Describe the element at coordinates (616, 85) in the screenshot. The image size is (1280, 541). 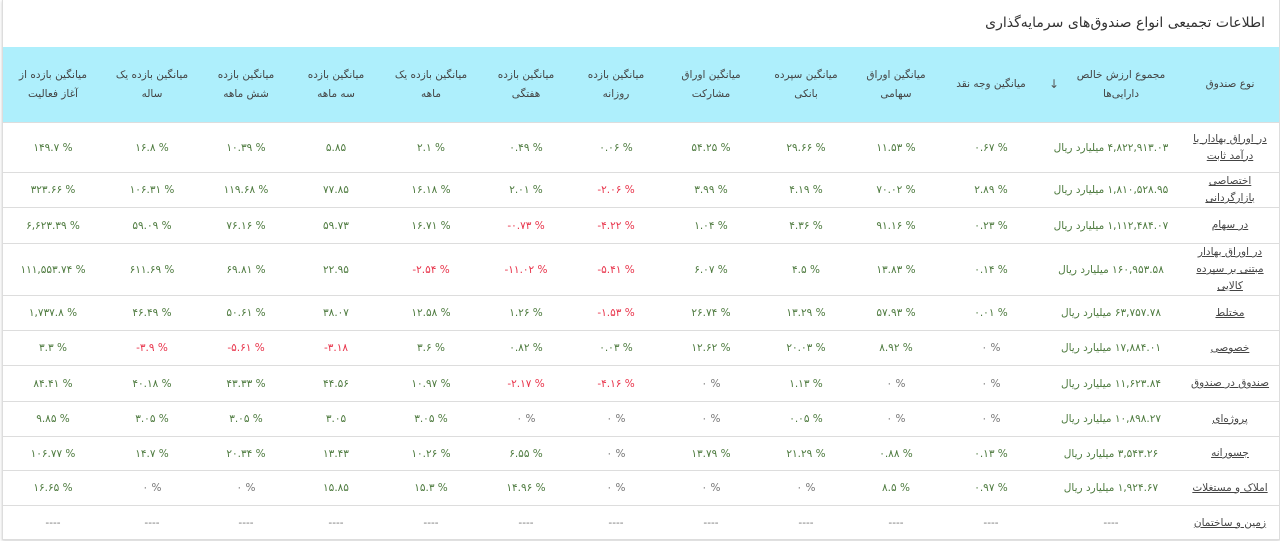
I see `column-header-6: میانگین بازده روزانه` at that location.